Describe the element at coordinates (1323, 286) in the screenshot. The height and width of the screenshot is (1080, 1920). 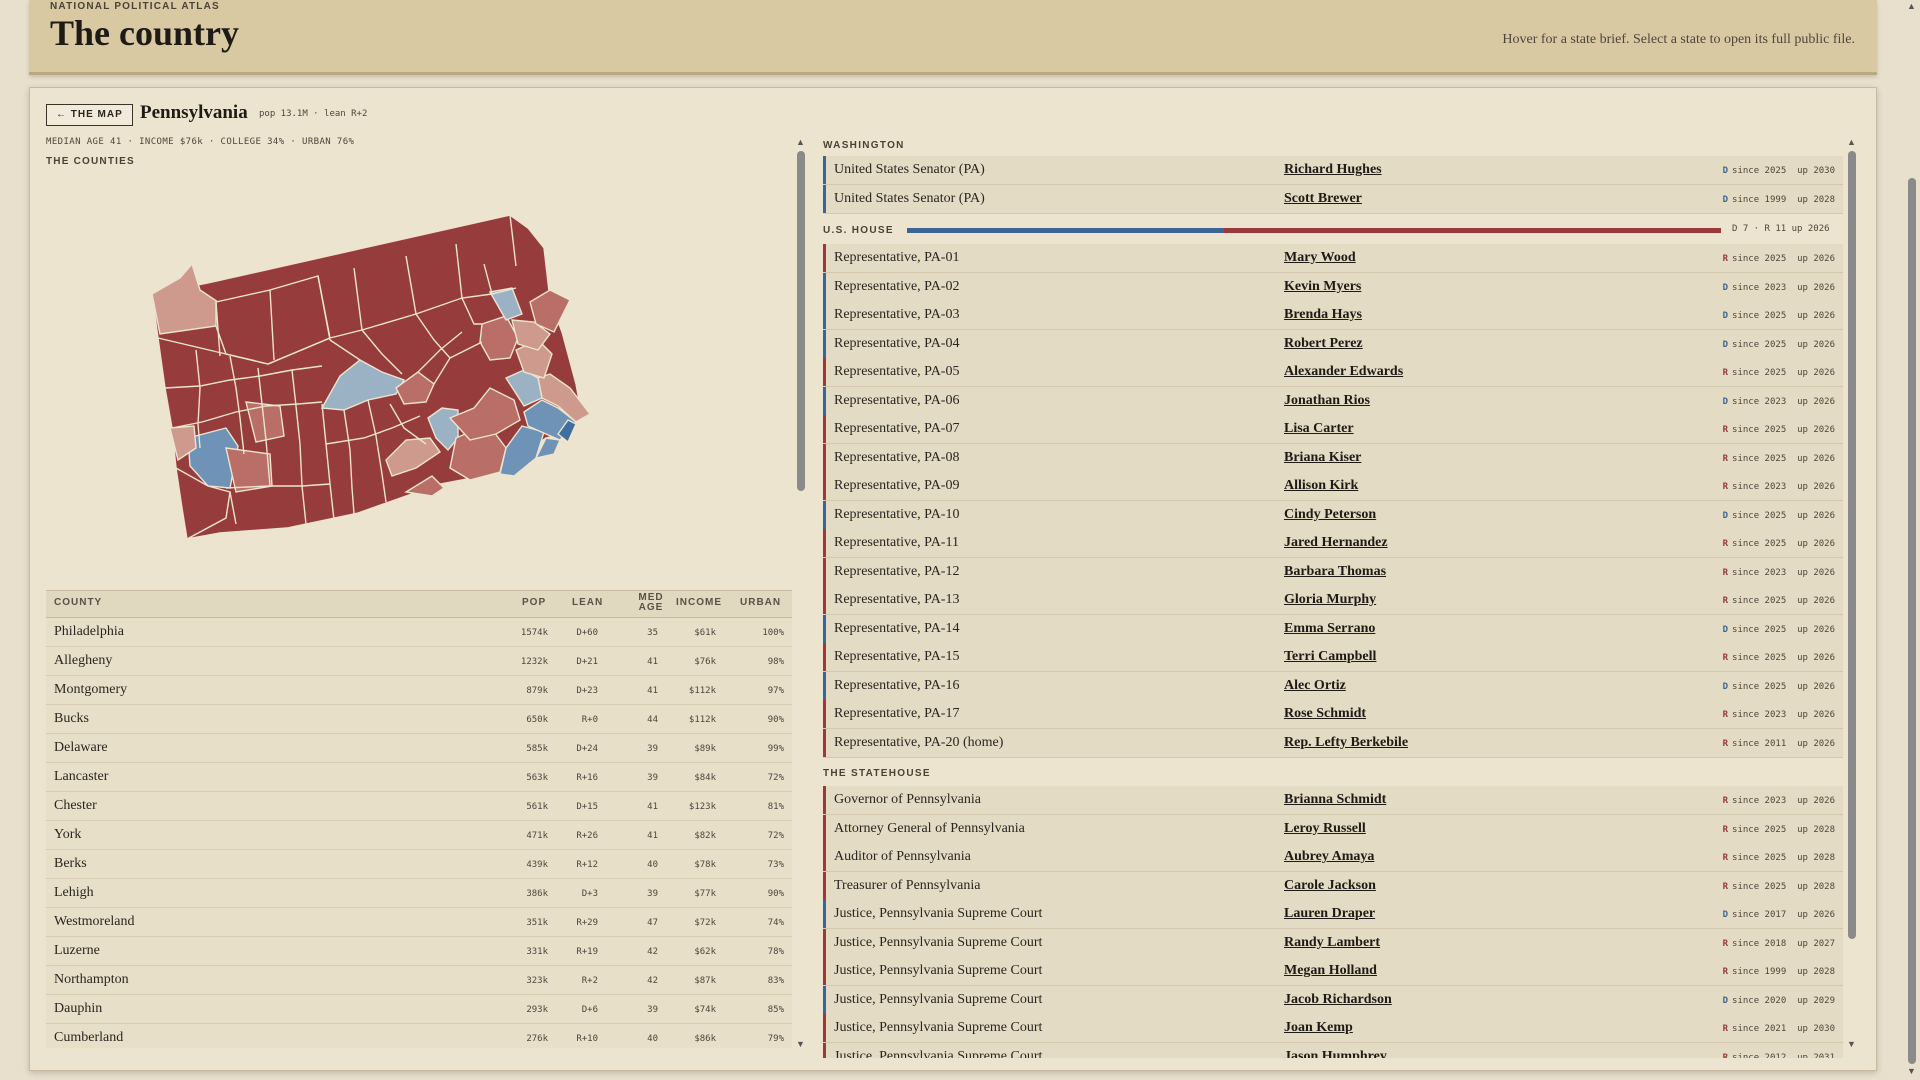
I see `official-name-link: Kevin Myers` at that location.